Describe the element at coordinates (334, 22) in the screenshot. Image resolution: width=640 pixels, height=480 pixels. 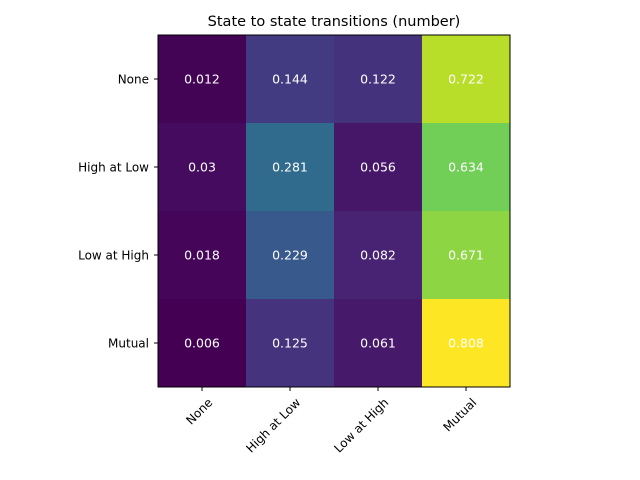
I see `chart-title: State to state transitions (number)` at that location.